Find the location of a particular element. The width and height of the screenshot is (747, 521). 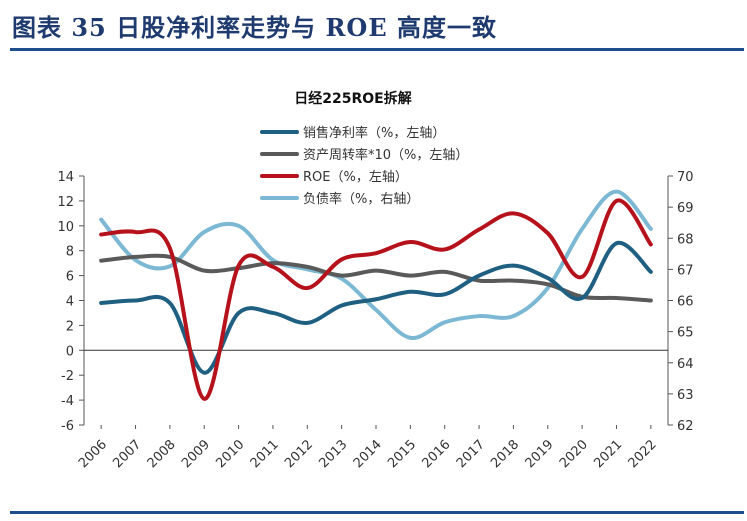

right-axis-tick-label: 67 is located at coordinates (685, 270).